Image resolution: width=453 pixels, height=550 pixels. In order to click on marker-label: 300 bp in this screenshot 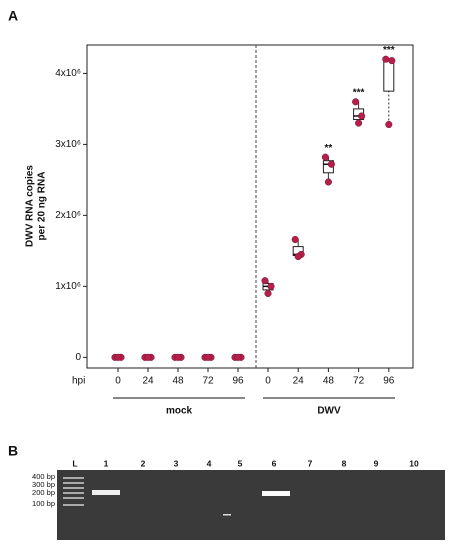, I will do `click(43, 484)`.